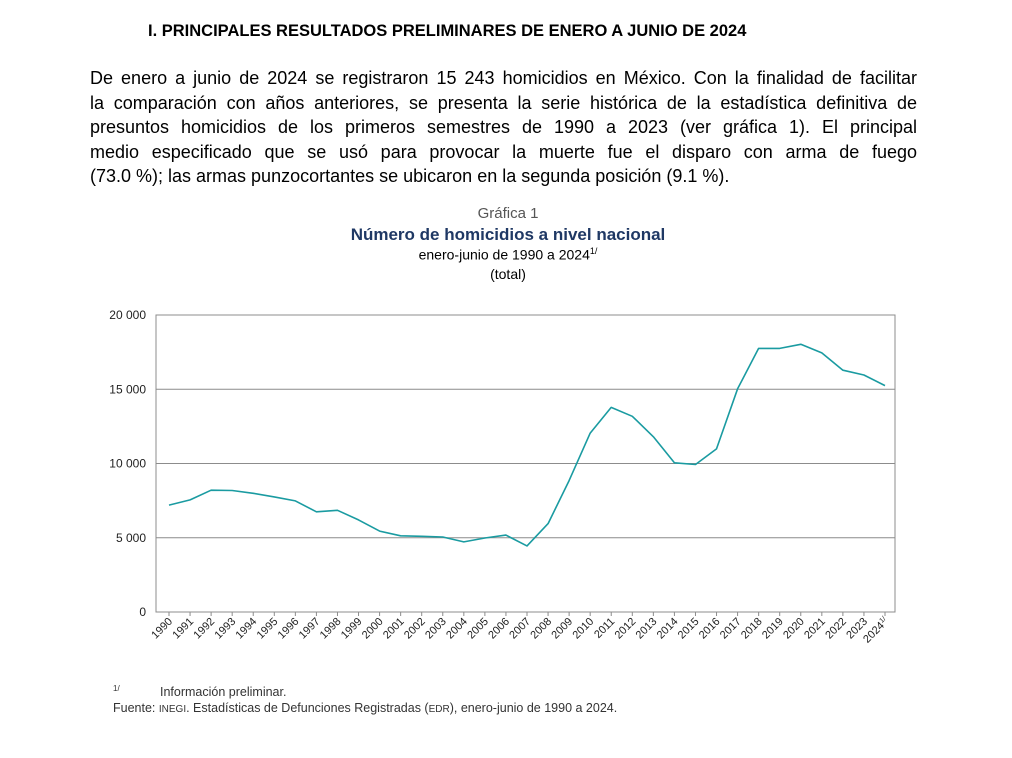 This screenshot has width=1012, height=758. What do you see at coordinates (731, 629) in the screenshot?
I see `x-tick-label: 2017` at bounding box center [731, 629].